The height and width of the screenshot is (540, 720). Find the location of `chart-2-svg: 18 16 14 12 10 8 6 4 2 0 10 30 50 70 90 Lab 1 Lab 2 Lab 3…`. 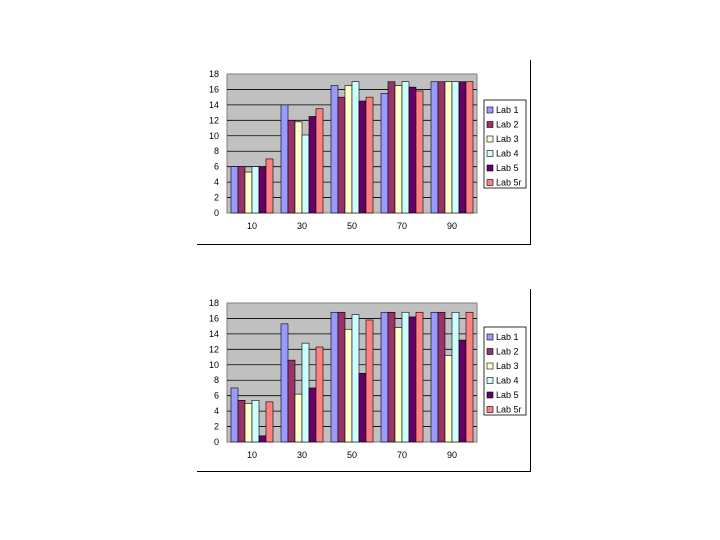

chart-2-svg: 18 16 14 12 10 8 6 4 2 0 10 30 50 70 90 Lab 1 Lab 2 Lab 3… is located at coordinates (368, 379).